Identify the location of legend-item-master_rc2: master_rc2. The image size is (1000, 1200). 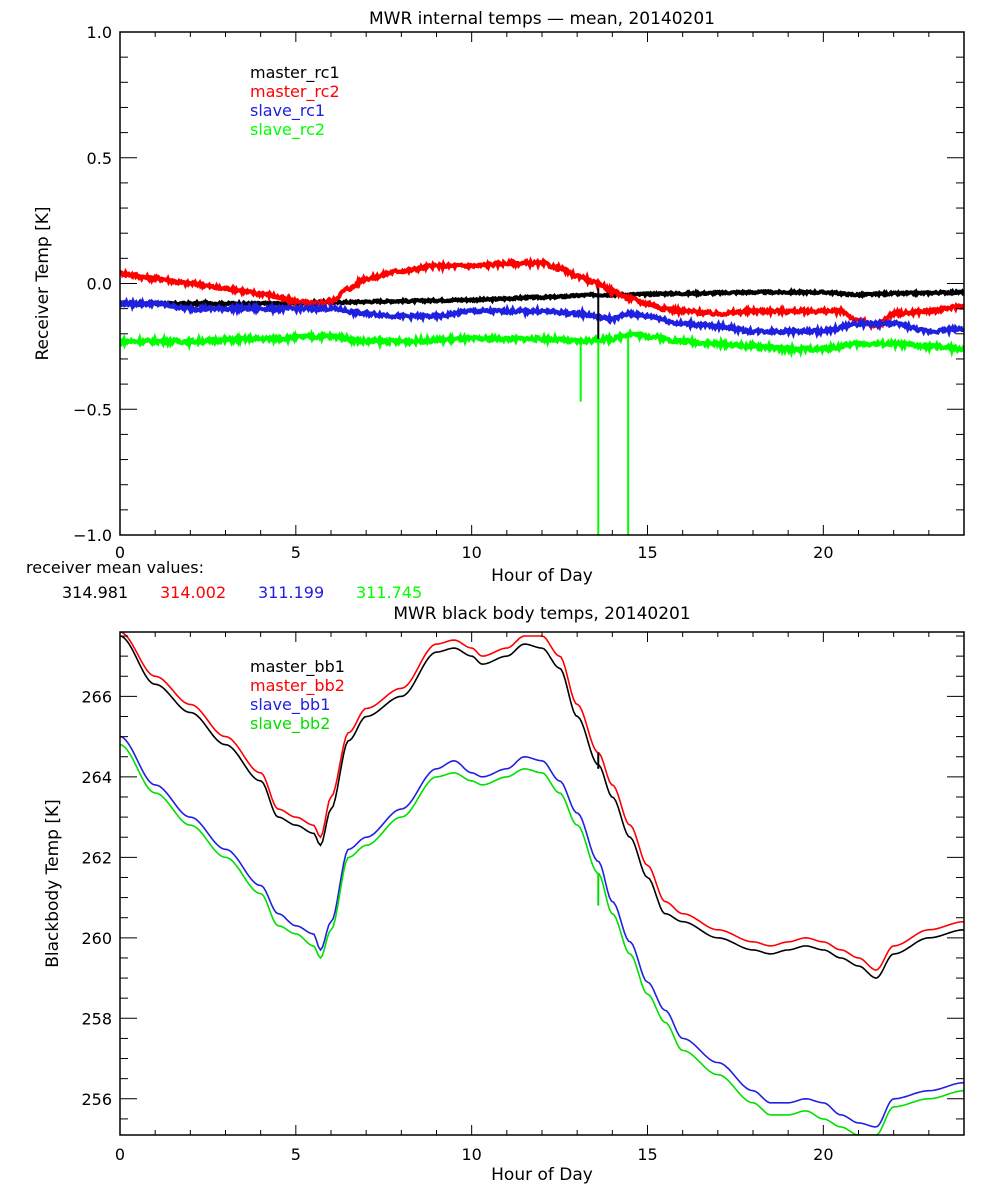
(295, 92).